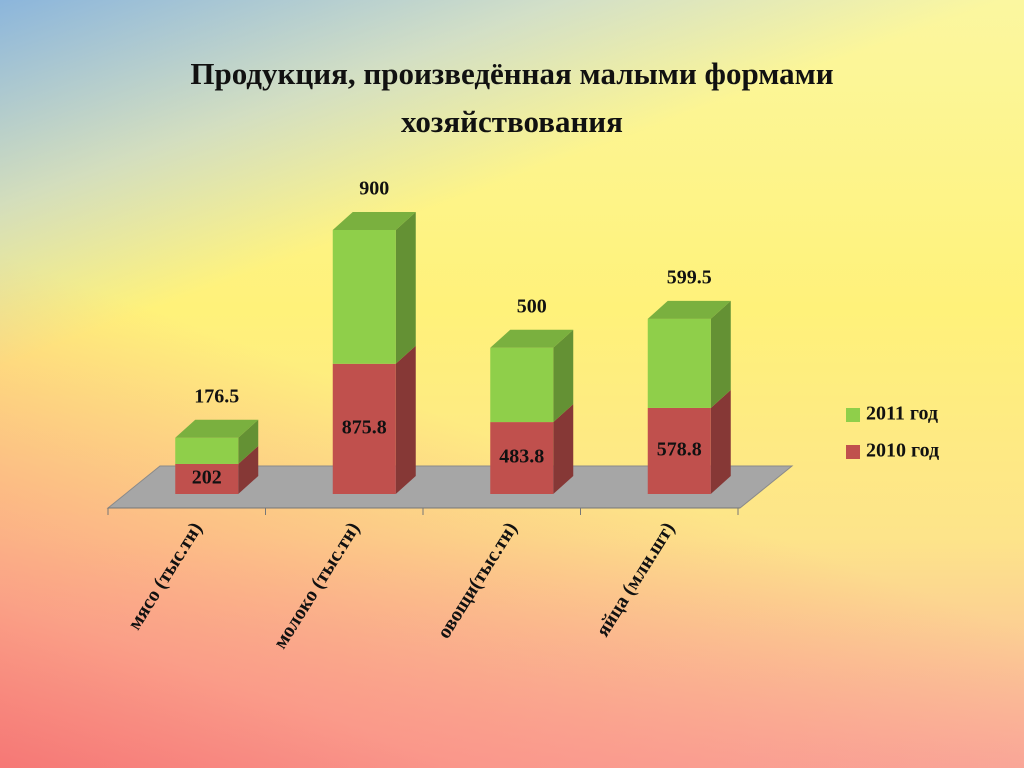  I want to click on data-label: 875.8, so click(364, 427).